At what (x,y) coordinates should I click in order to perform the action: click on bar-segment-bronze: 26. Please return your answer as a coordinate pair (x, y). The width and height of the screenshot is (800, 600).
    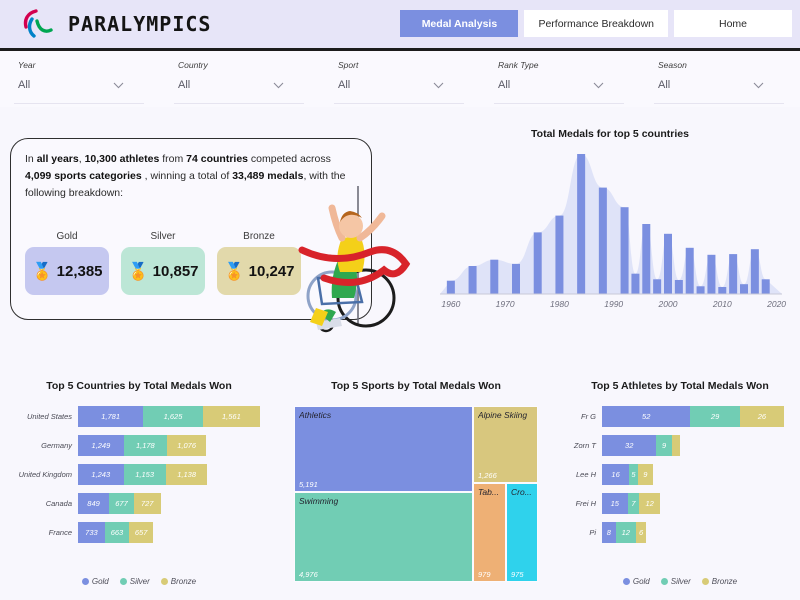
    Looking at the image, I should click on (761, 416).